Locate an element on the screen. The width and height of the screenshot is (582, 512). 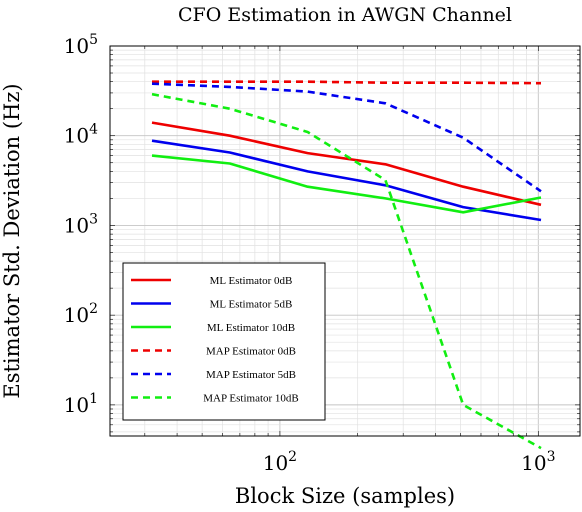
y-tick-label: 10³ is located at coordinates (81, 224).